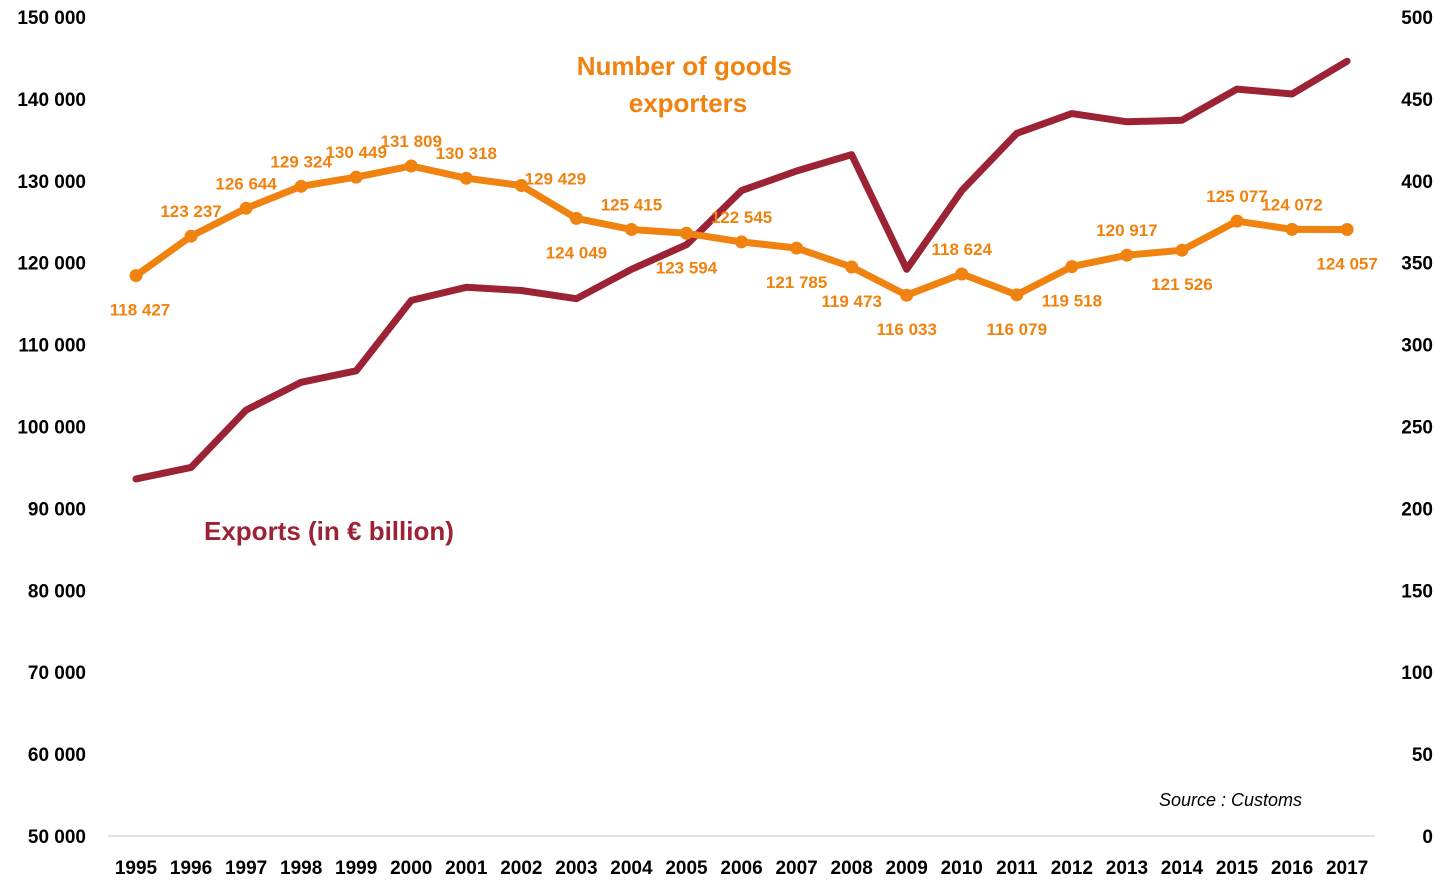 The width and height of the screenshot is (1436, 883). I want to click on exporters-data-label: 122 545, so click(741, 217).